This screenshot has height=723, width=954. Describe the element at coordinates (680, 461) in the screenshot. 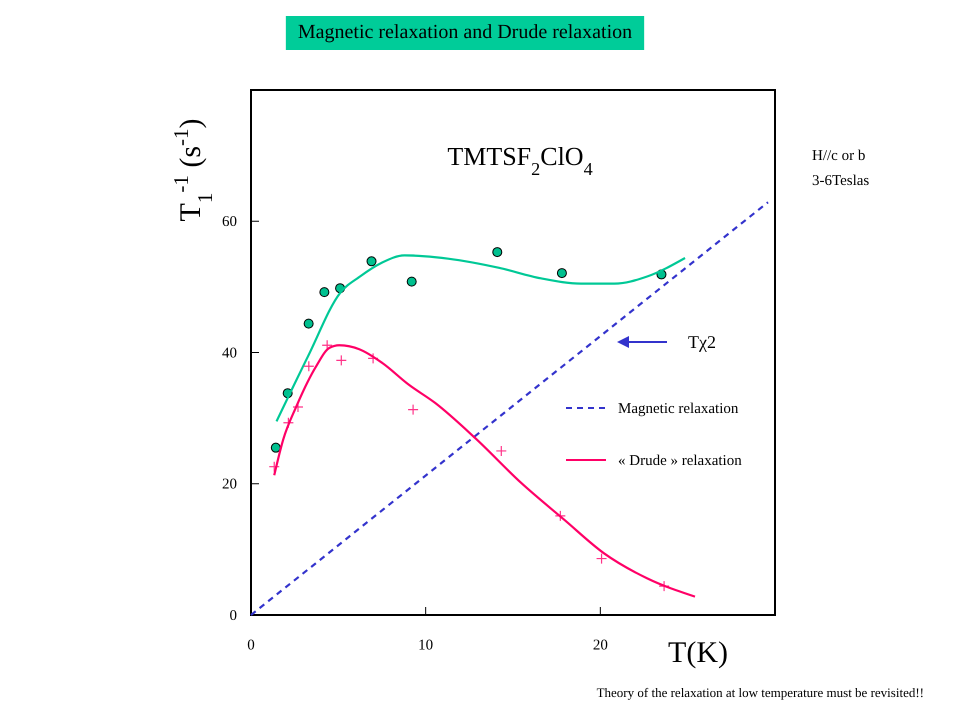

I see `legend-label: « Drude » relaxation` at that location.